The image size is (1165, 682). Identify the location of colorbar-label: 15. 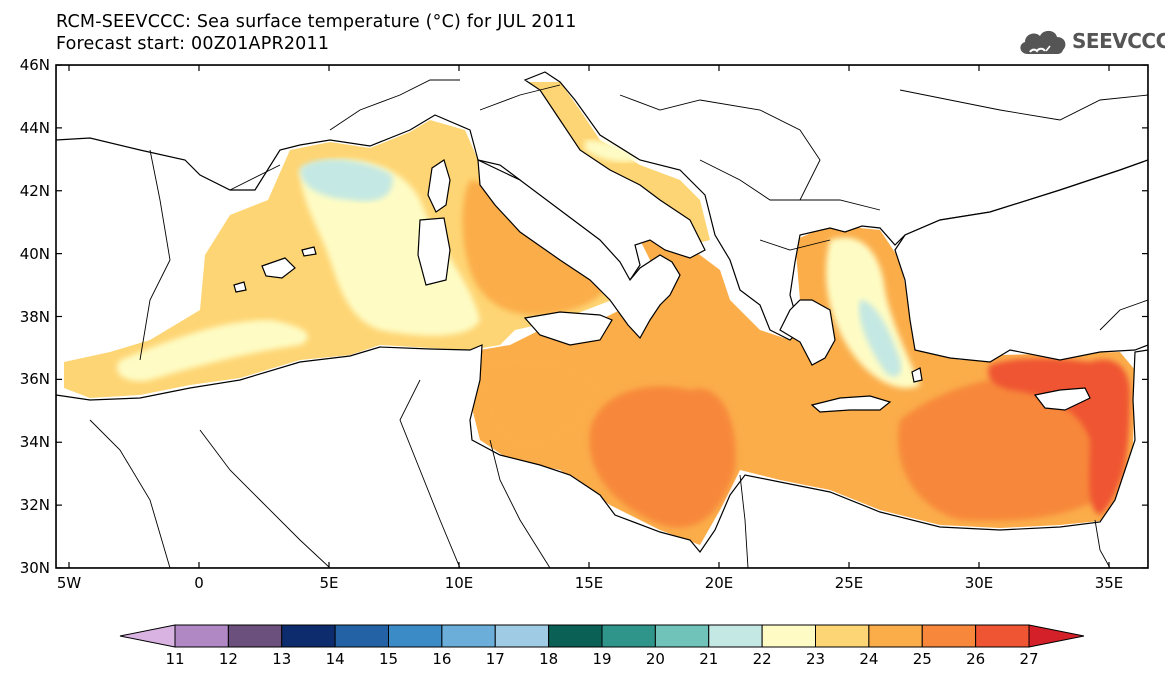
(388, 659).